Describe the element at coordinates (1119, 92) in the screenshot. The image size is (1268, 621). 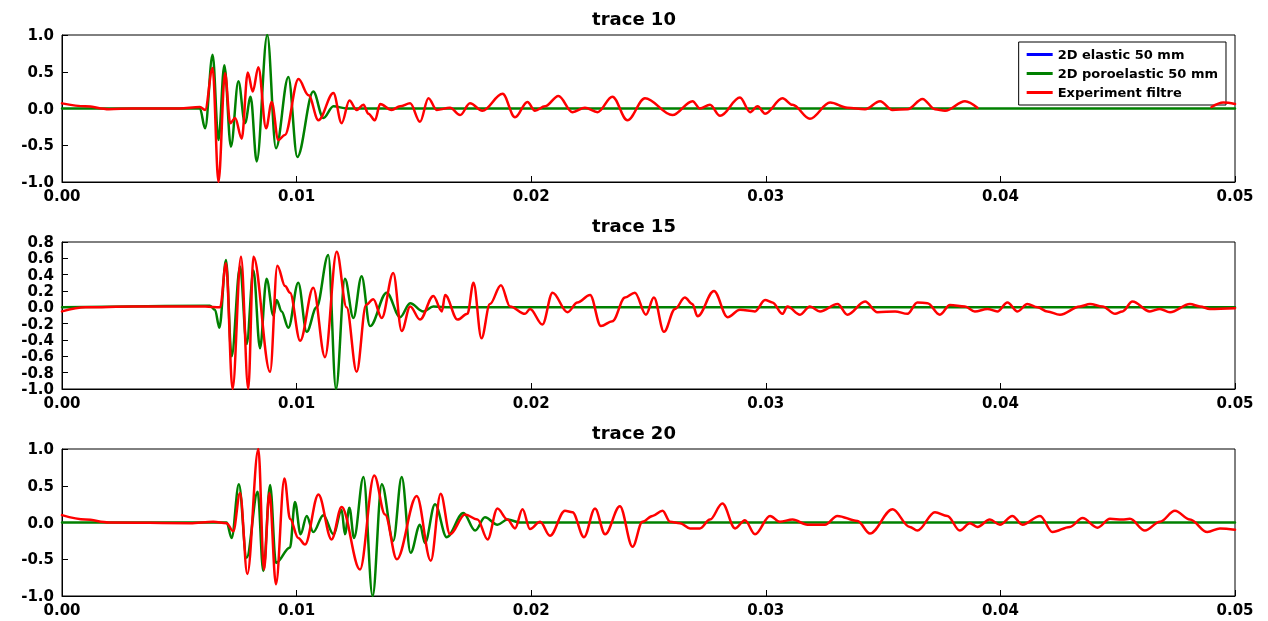
I see `legend-label: Experiment filtre` at that location.